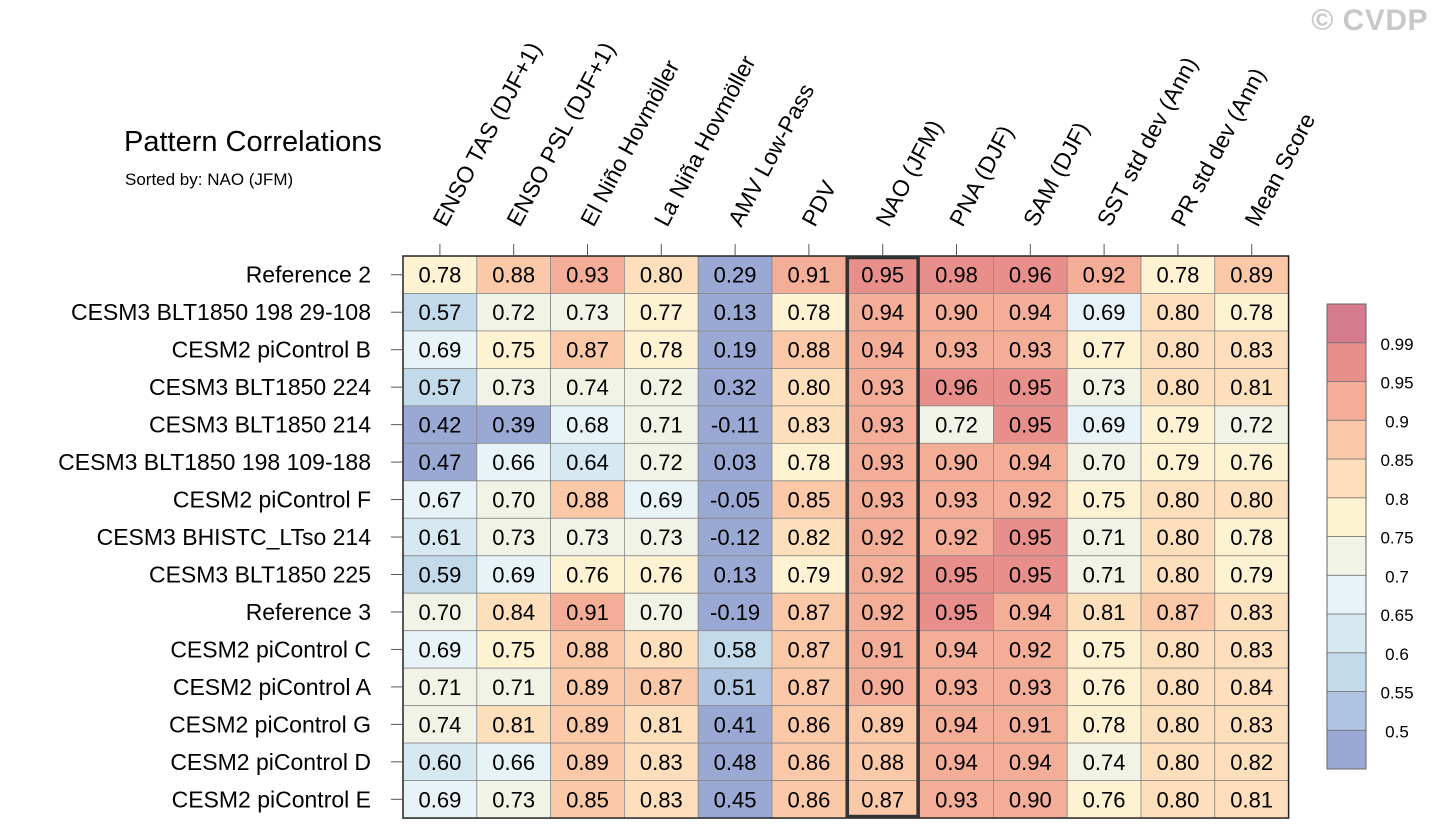  What do you see at coordinates (308, 275) in the screenshot?
I see `row-label: Reference 2` at bounding box center [308, 275].